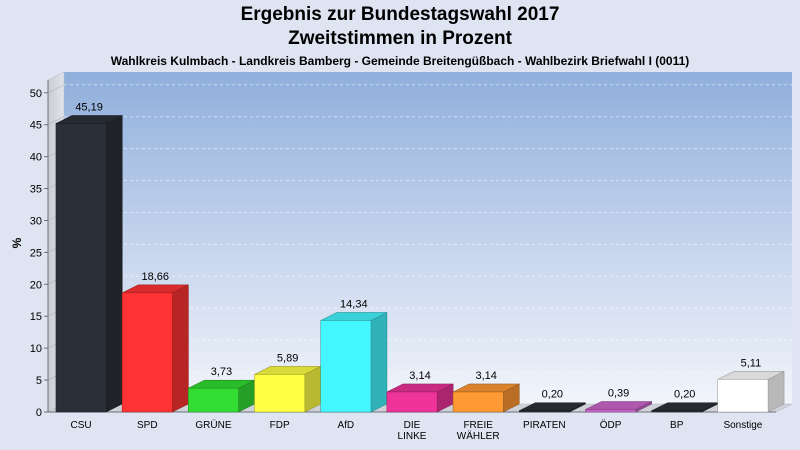 The image size is (800, 450). What do you see at coordinates (36, 349) in the screenshot?
I see `y-tick-label: 10` at bounding box center [36, 349].